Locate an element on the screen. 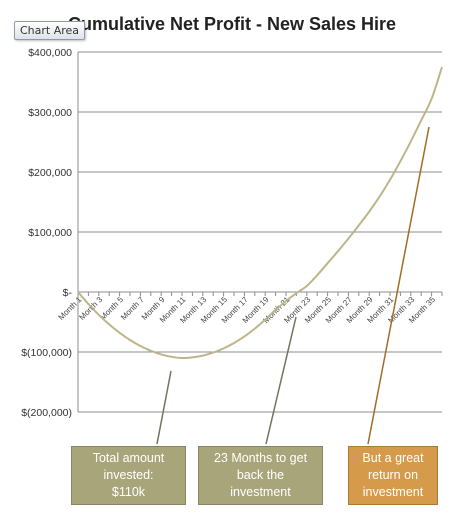 The image size is (449, 515). chart-title: Cumulative Net Profit - New Sales Hire is located at coordinates (232, 24).